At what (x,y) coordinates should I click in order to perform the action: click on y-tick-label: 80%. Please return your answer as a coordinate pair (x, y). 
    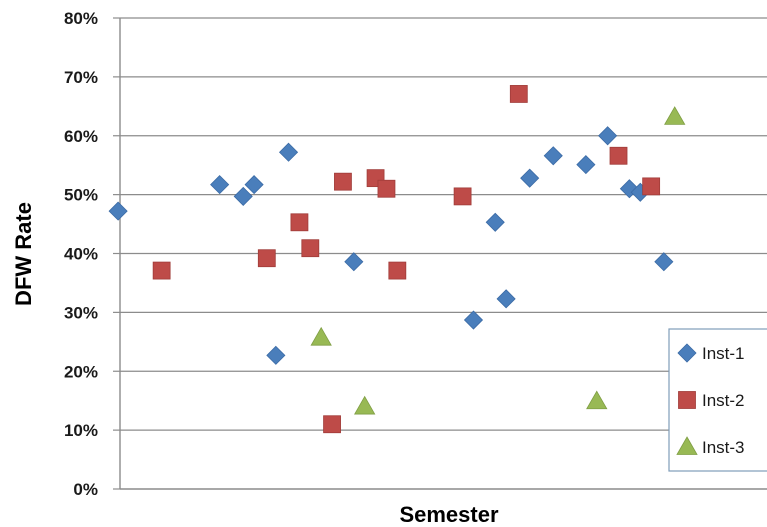
    Looking at the image, I should click on (81, 18).